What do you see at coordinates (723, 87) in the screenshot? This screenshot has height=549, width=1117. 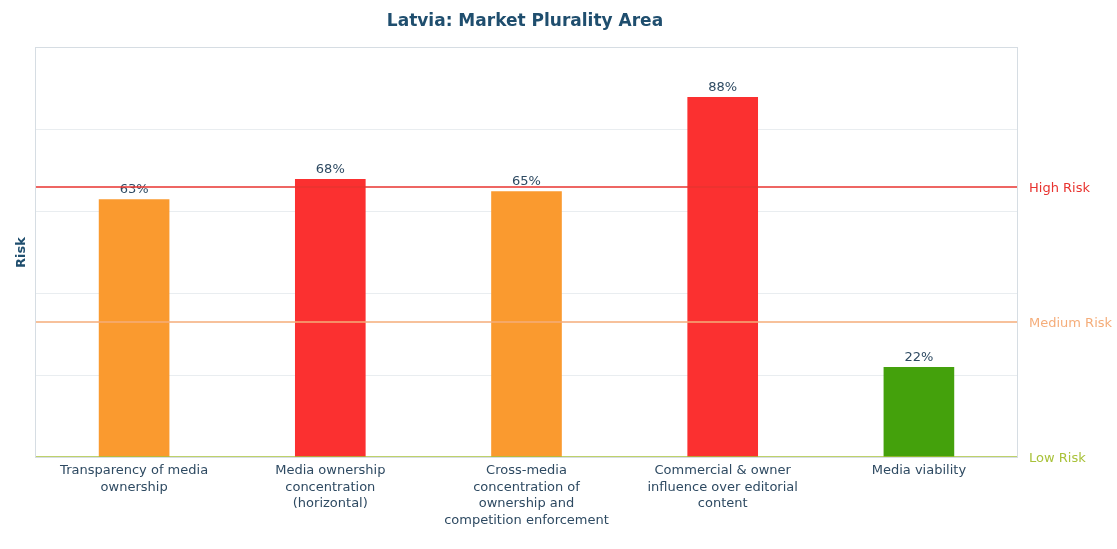 I see `data-label: 88%` at bounding box center [723, 87].